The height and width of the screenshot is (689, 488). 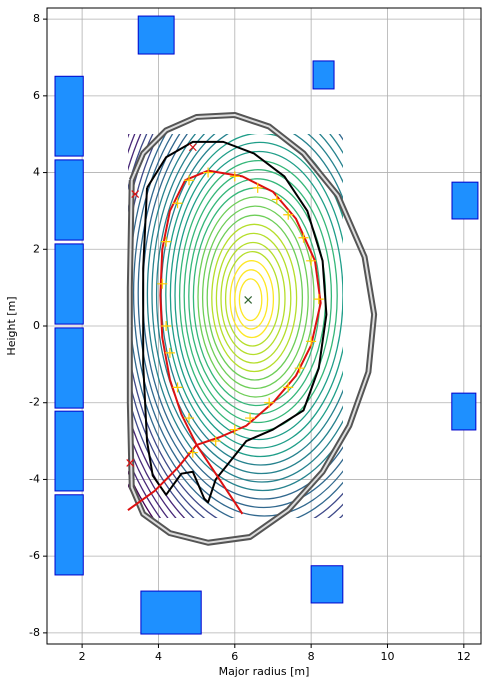 What do you see at coordinates (234, 656) in the screenshot?
I see `x-tick-label: 6` at bounding box center [234, 656].